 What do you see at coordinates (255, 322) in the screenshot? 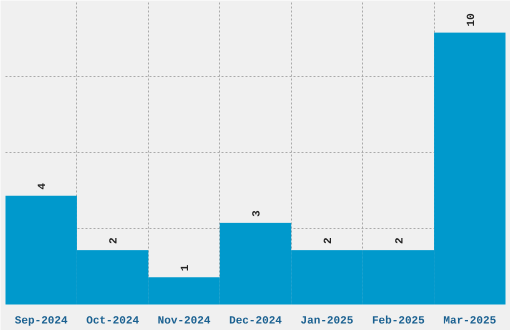
I see `x-tick-label: Dec-2024` at bounding box center [255, 322].